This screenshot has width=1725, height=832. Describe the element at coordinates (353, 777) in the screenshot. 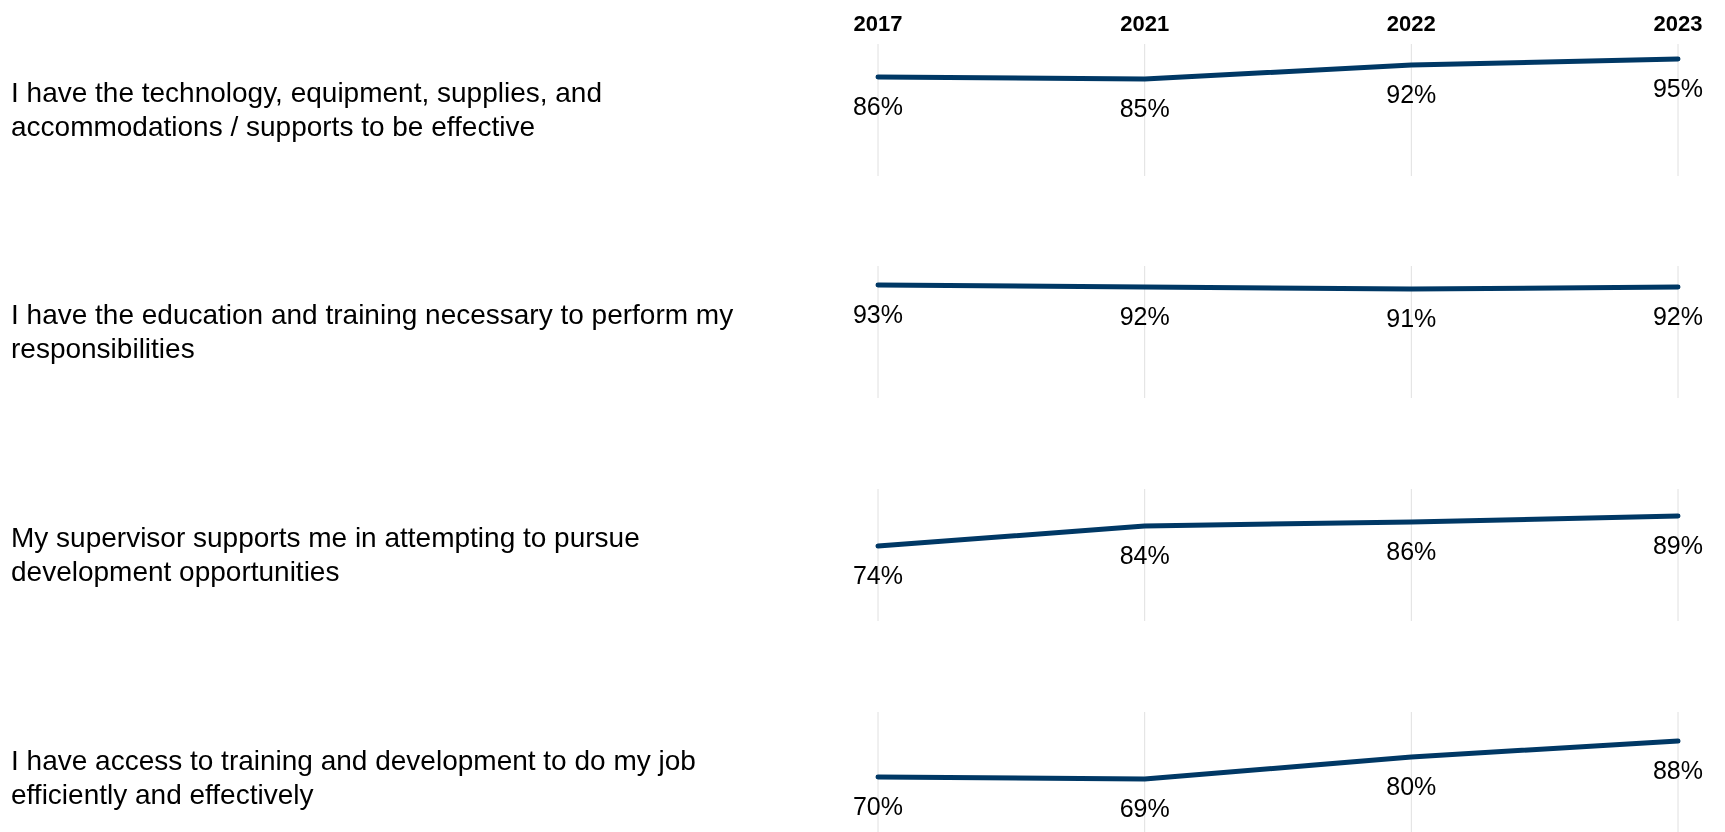

I see `text: I have access to training and development to do my job efficiently and effectively` at that location.